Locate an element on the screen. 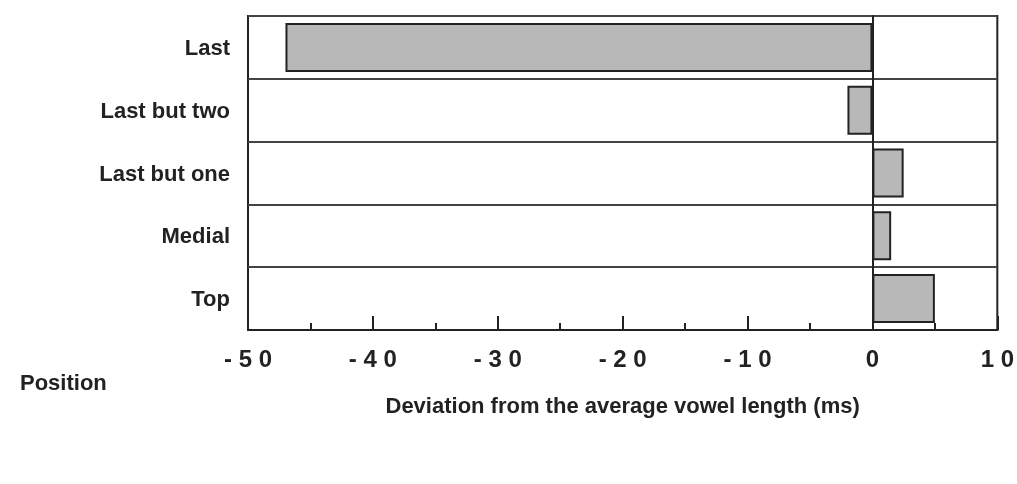 The height and width of the screenshot is (484, 1017). x-tick-label: - 1 0 is located at coordinates (747, 358).